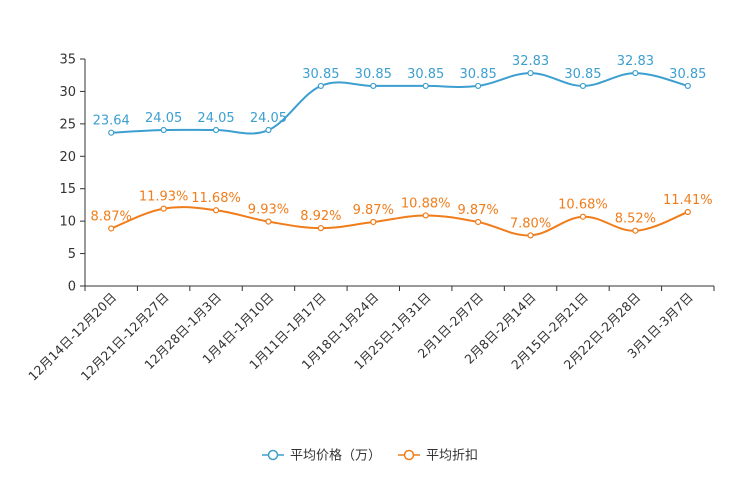  What do you see at coordinates (583, 205) in the screenshot?
I see `series-2-data-label: 10.68%` at bounding box center [583, 205].